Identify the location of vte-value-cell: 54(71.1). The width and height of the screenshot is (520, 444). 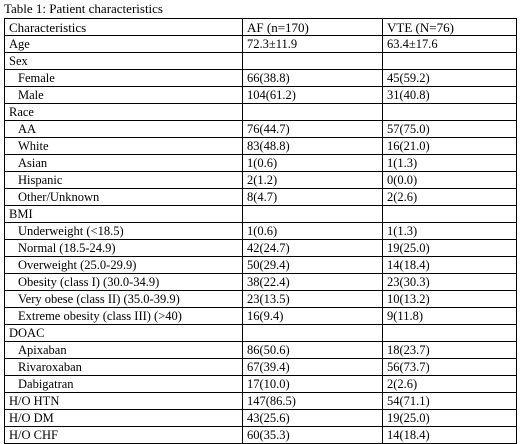
(449, 401).